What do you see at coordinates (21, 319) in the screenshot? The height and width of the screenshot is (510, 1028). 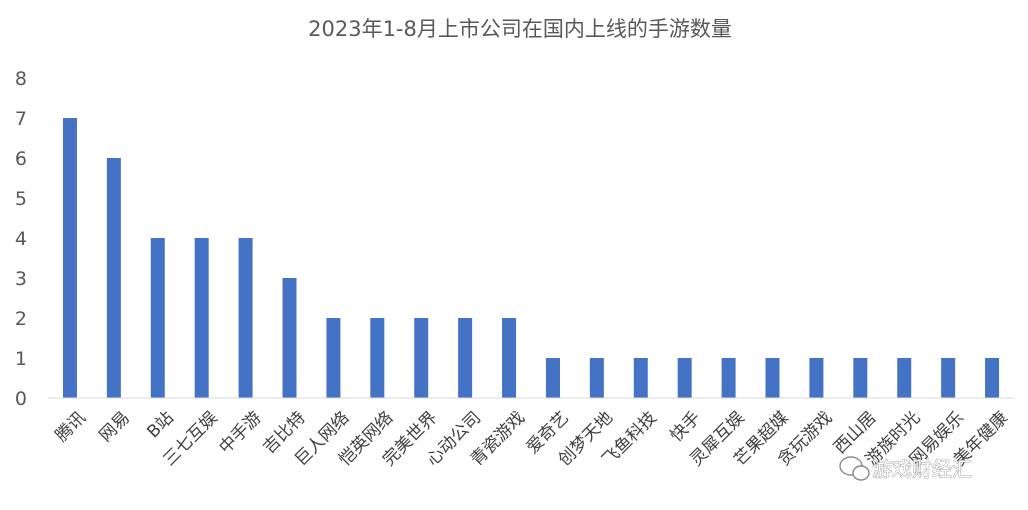 I see `y-tick-label: 2` at bounding box center [21, 319].